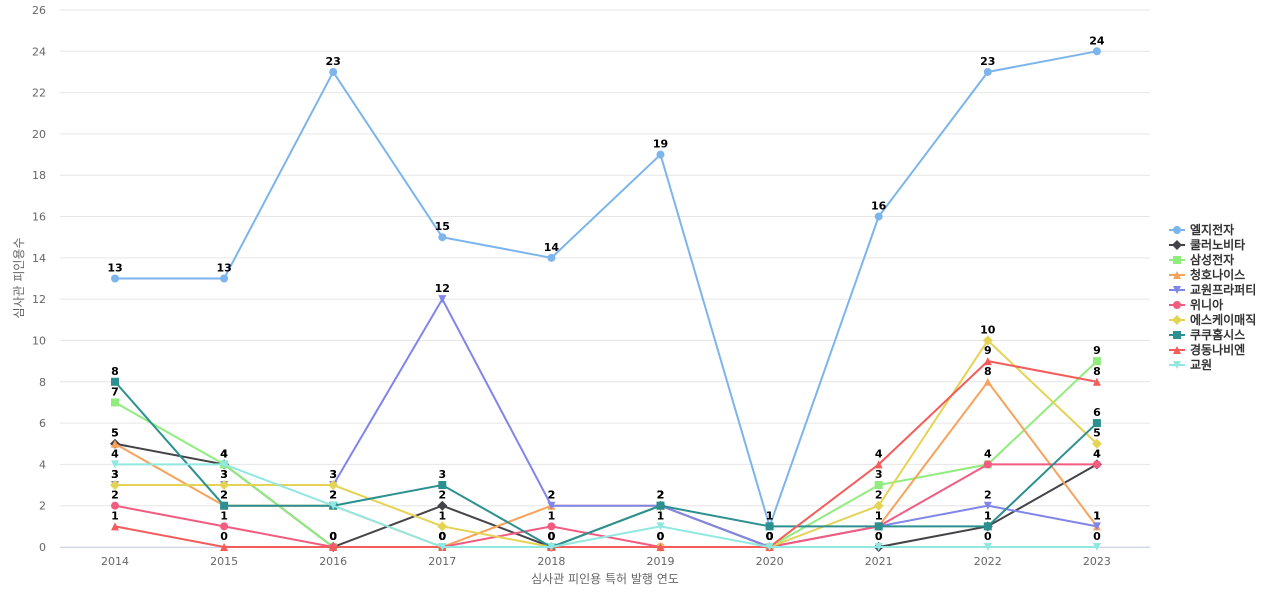  Describe the element at coordinates (1201, 365) in the screenshot. I see `legend-label: 교원` at that location.